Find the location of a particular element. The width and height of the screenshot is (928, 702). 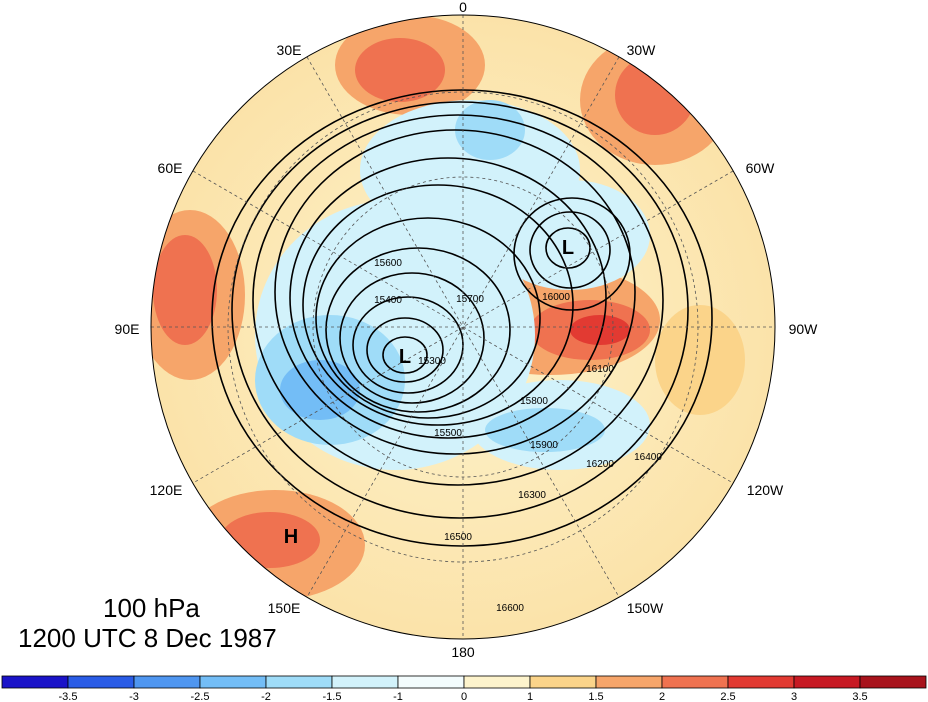

colorbar-tick-label: 1.5 is located at coordinates (595, 696).